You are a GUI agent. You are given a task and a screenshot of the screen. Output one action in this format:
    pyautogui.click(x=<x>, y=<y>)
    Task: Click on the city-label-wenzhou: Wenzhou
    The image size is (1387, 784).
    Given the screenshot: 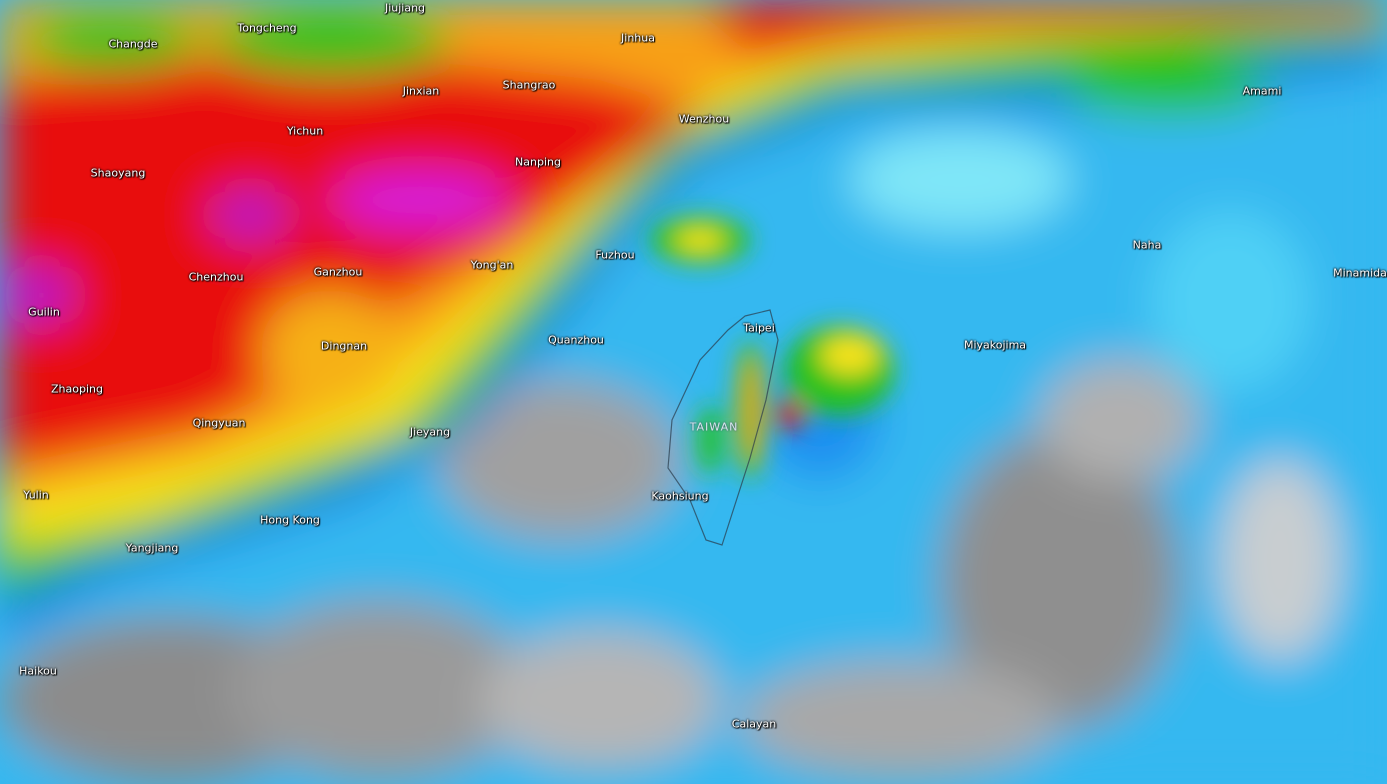 What is the action you would take?
    pyautogui.click(x=704, y=119)
    